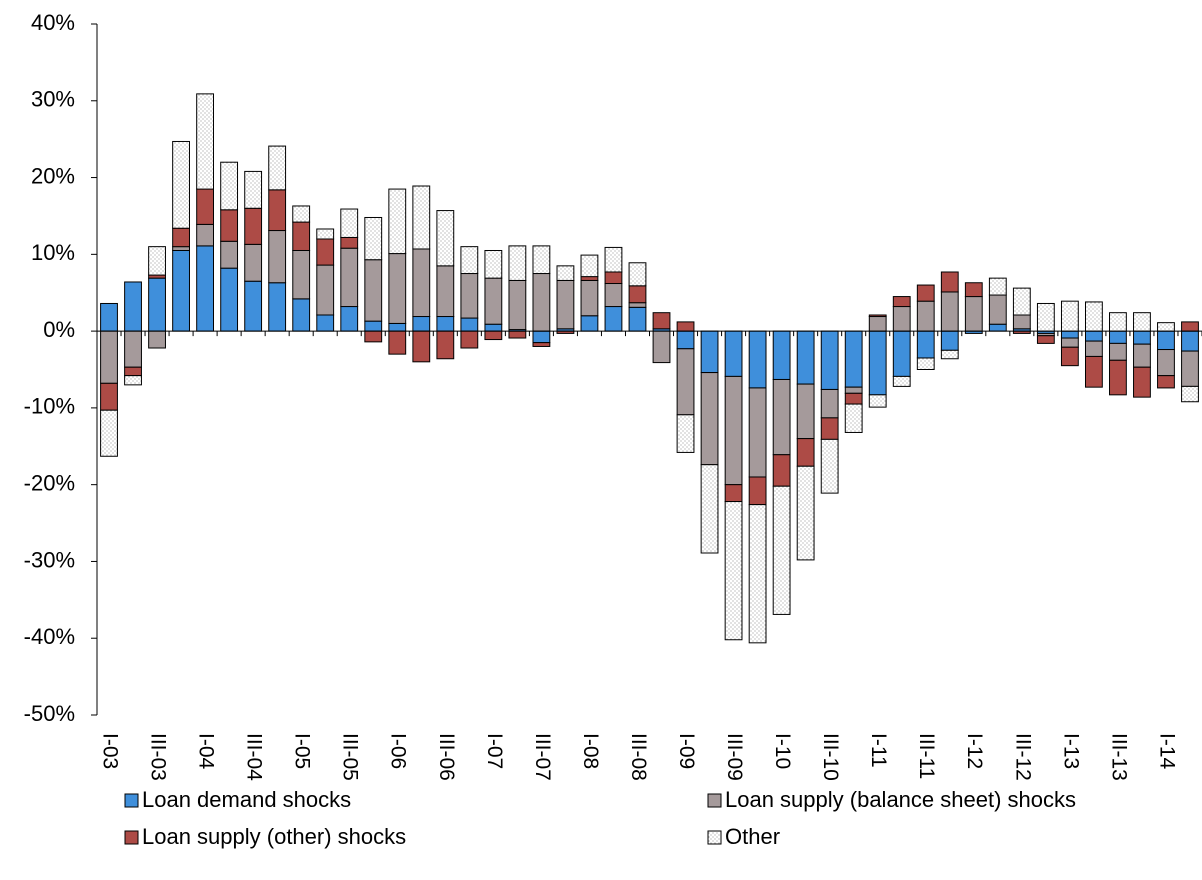 The width and height of the screenshot is (1202, 880). Describe the element at coordinates (1118, 757) in the screenshot. I see `x-tick-label: III-13` at that location.